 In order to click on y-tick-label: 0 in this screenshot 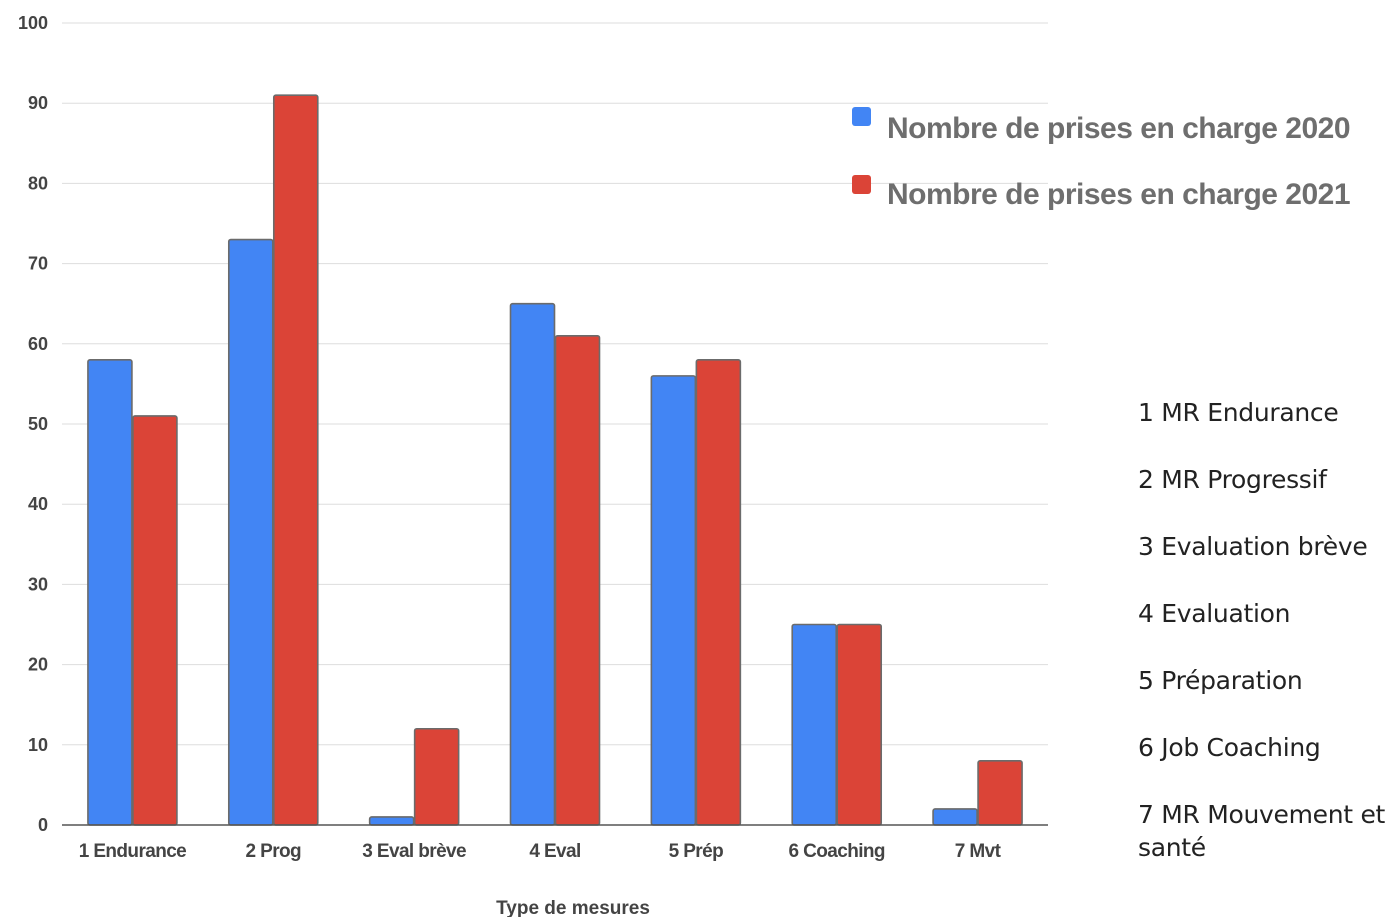, I will do `click(43, 825)`.